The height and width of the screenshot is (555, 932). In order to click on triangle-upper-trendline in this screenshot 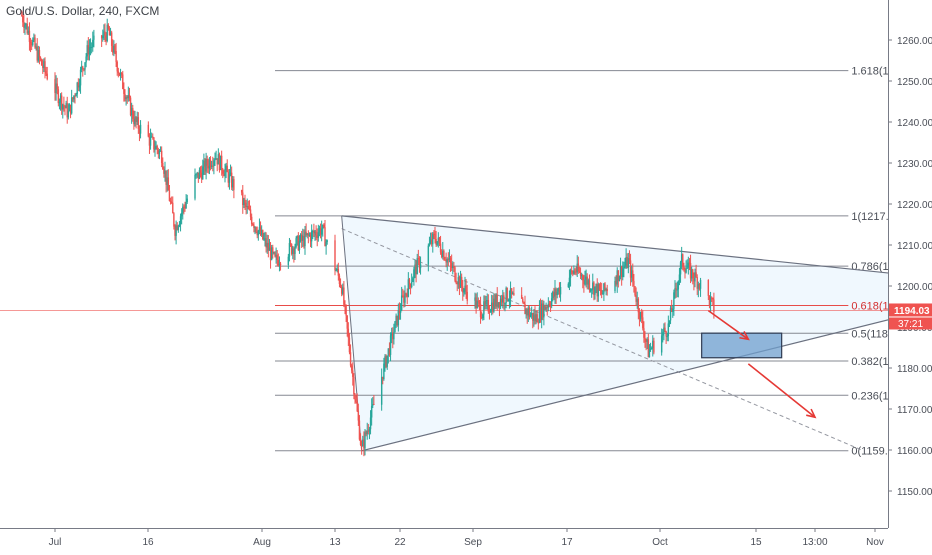, I will do `click(636, 247)`.